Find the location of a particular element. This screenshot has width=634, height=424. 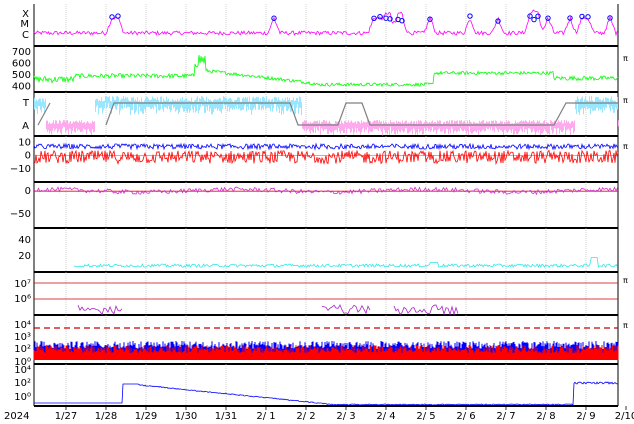

side-label: π is located at coordinates (625, 100).